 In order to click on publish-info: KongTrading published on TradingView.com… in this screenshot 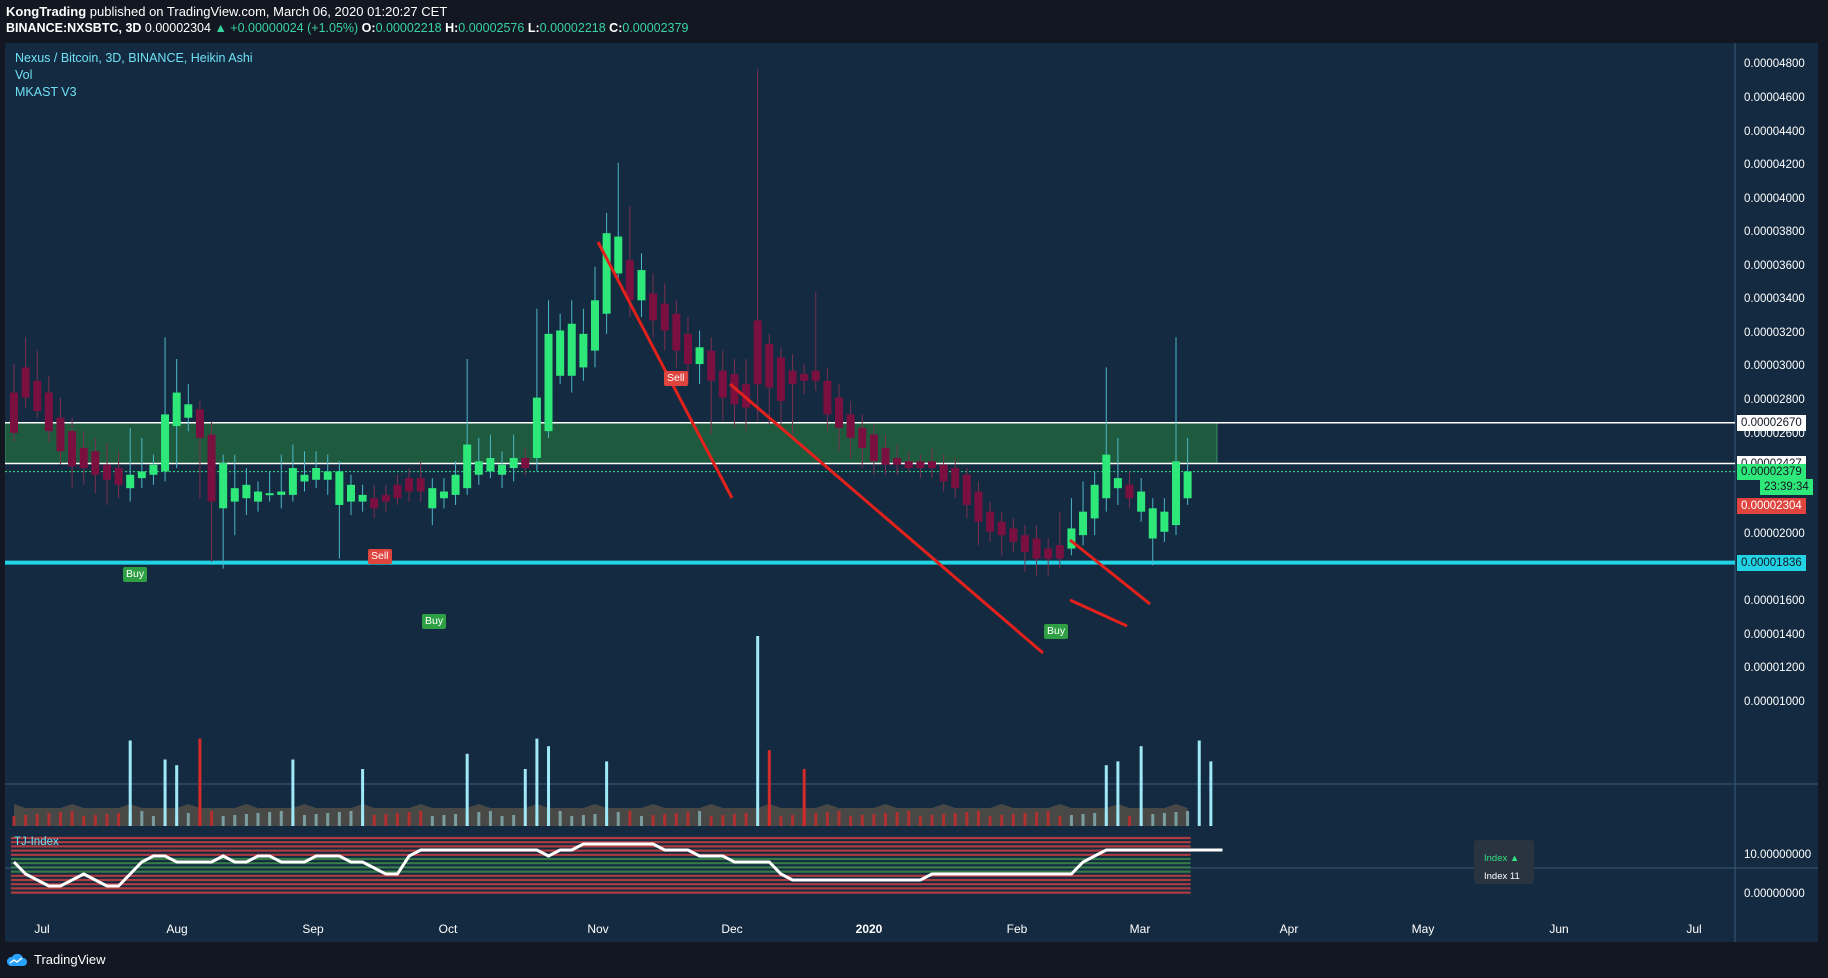, I will do `click(226, 11)`.